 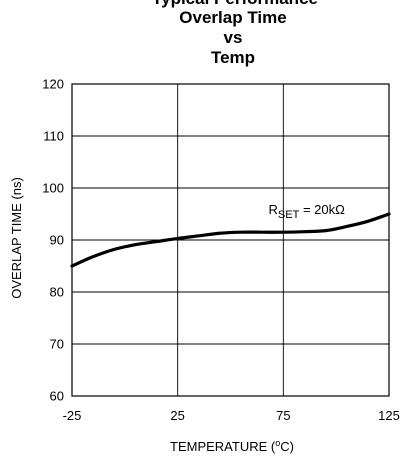 I want to click on y-tick-labels: 60 70 80 90 100 110 120, so click(x=53, y=240).